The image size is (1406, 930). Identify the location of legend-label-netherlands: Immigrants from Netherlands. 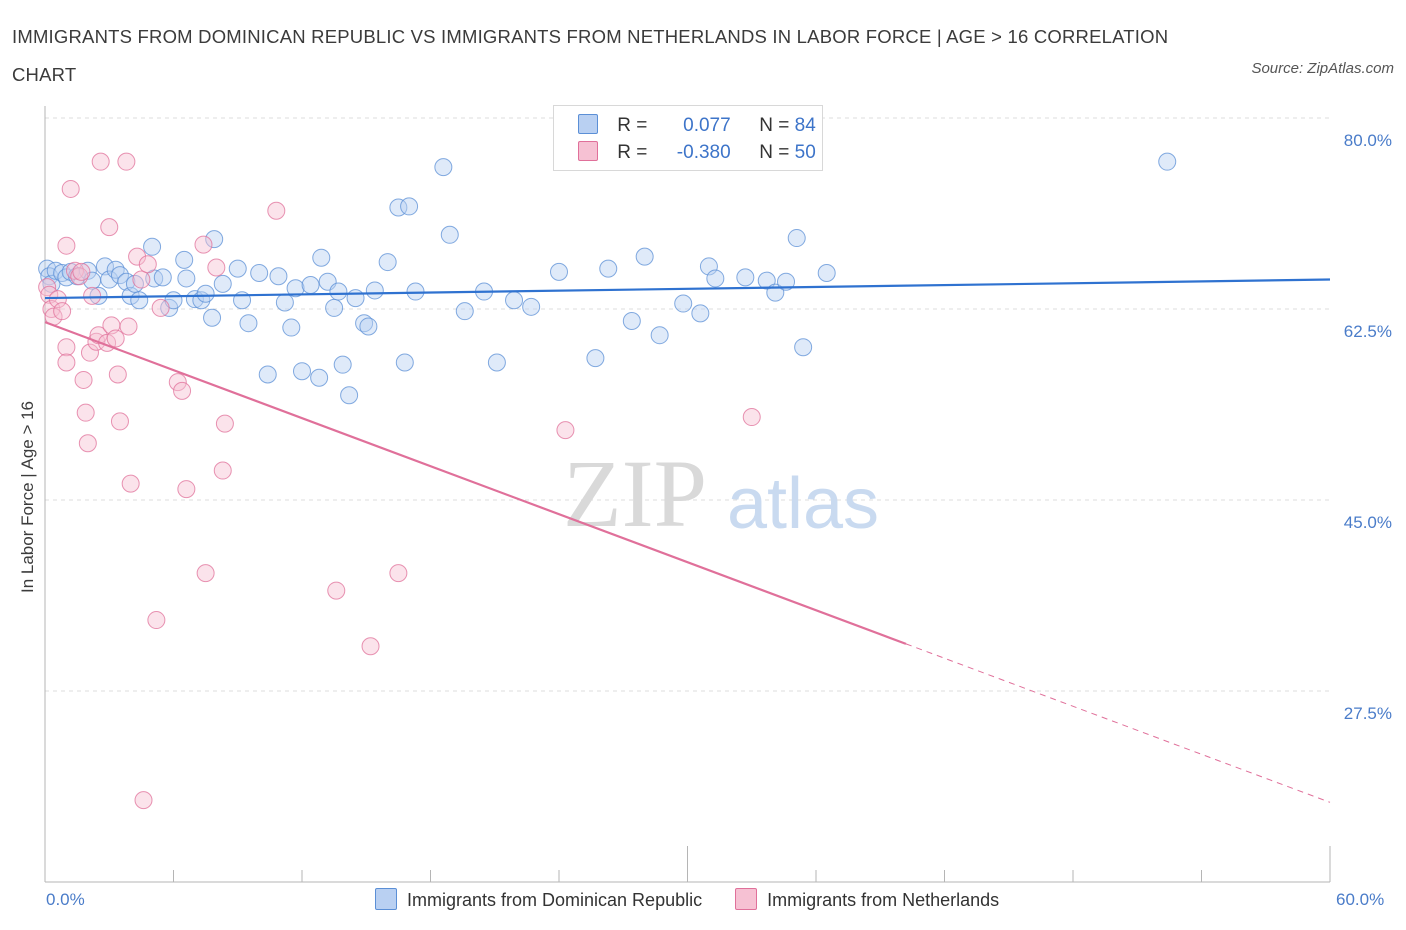
(883, 900).